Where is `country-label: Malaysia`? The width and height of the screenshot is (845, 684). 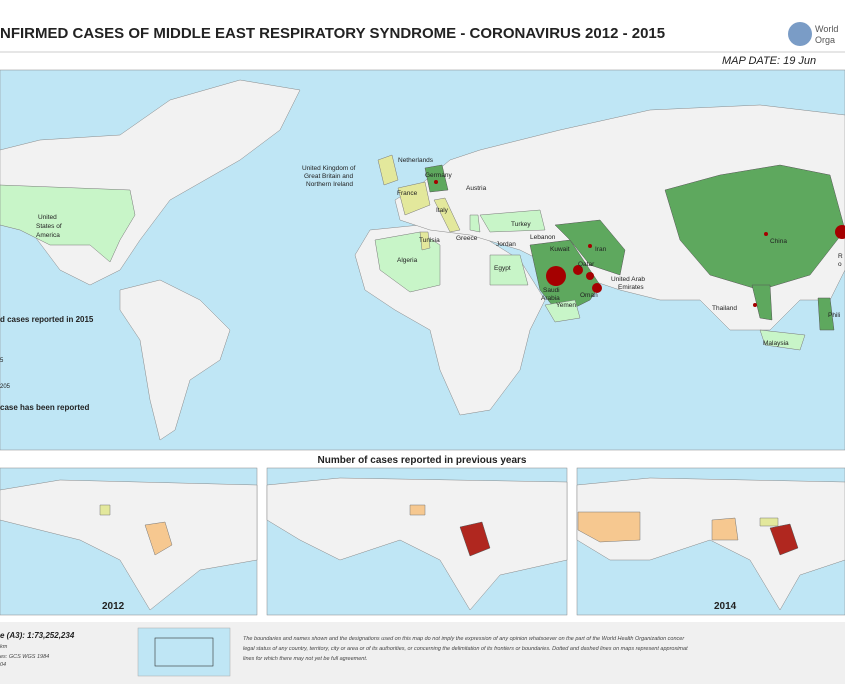
country-label: Malaysia is located at coordinates (776, 343).